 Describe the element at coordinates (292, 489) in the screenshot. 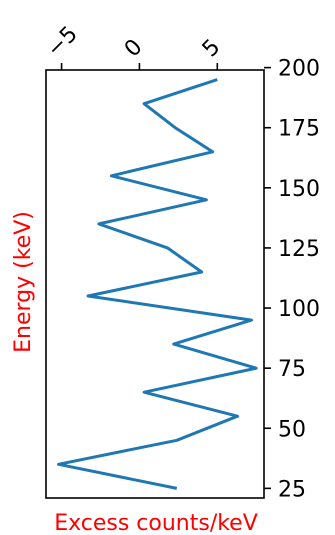

I see `y-tick-label: 25` at that location.